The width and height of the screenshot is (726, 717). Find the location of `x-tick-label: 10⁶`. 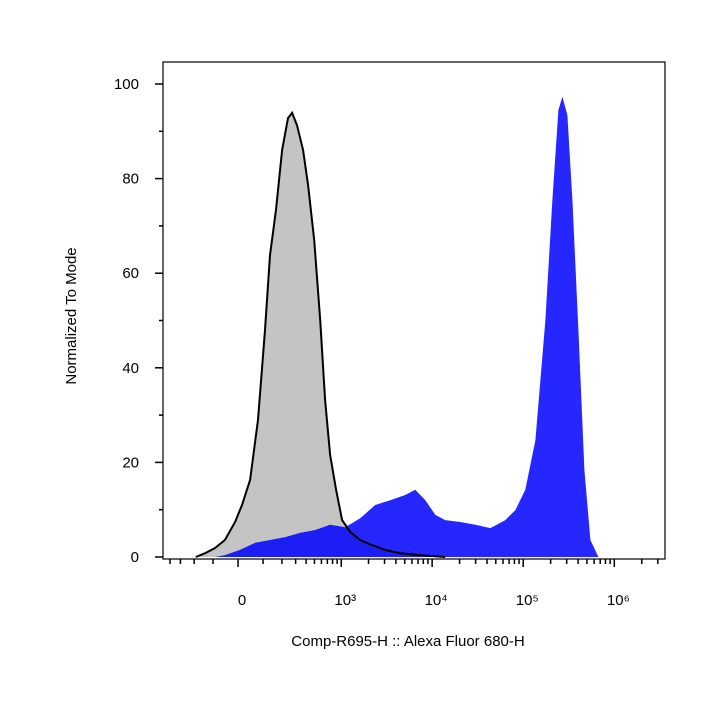

x-tick-label: 10⁶ is located at coordinates (618, 600).